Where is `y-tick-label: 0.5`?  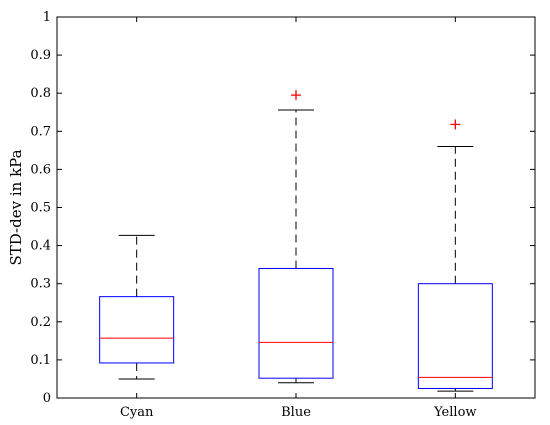
y-tick-label: 0.5 is located at coordinates (40, 208).